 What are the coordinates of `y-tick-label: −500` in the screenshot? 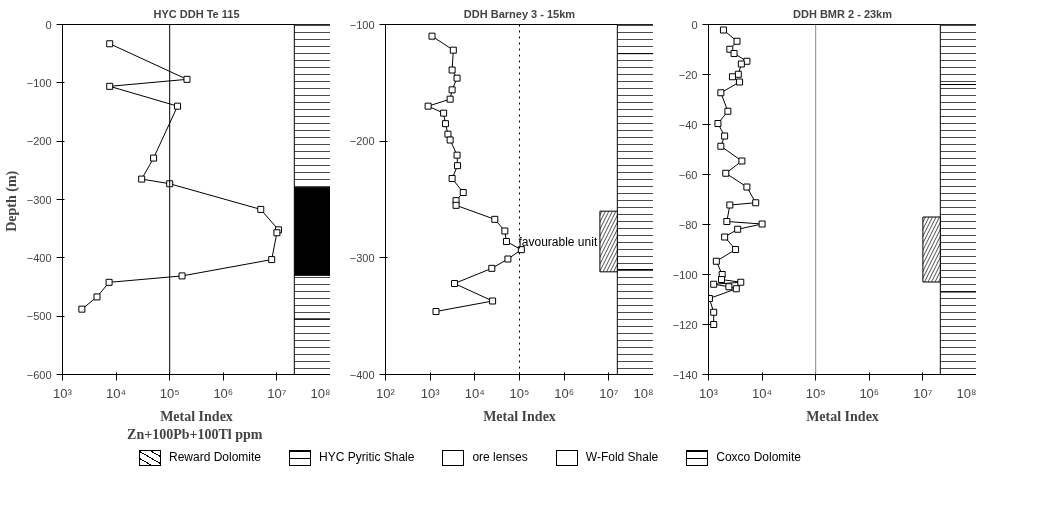 It's located at (39, 316).